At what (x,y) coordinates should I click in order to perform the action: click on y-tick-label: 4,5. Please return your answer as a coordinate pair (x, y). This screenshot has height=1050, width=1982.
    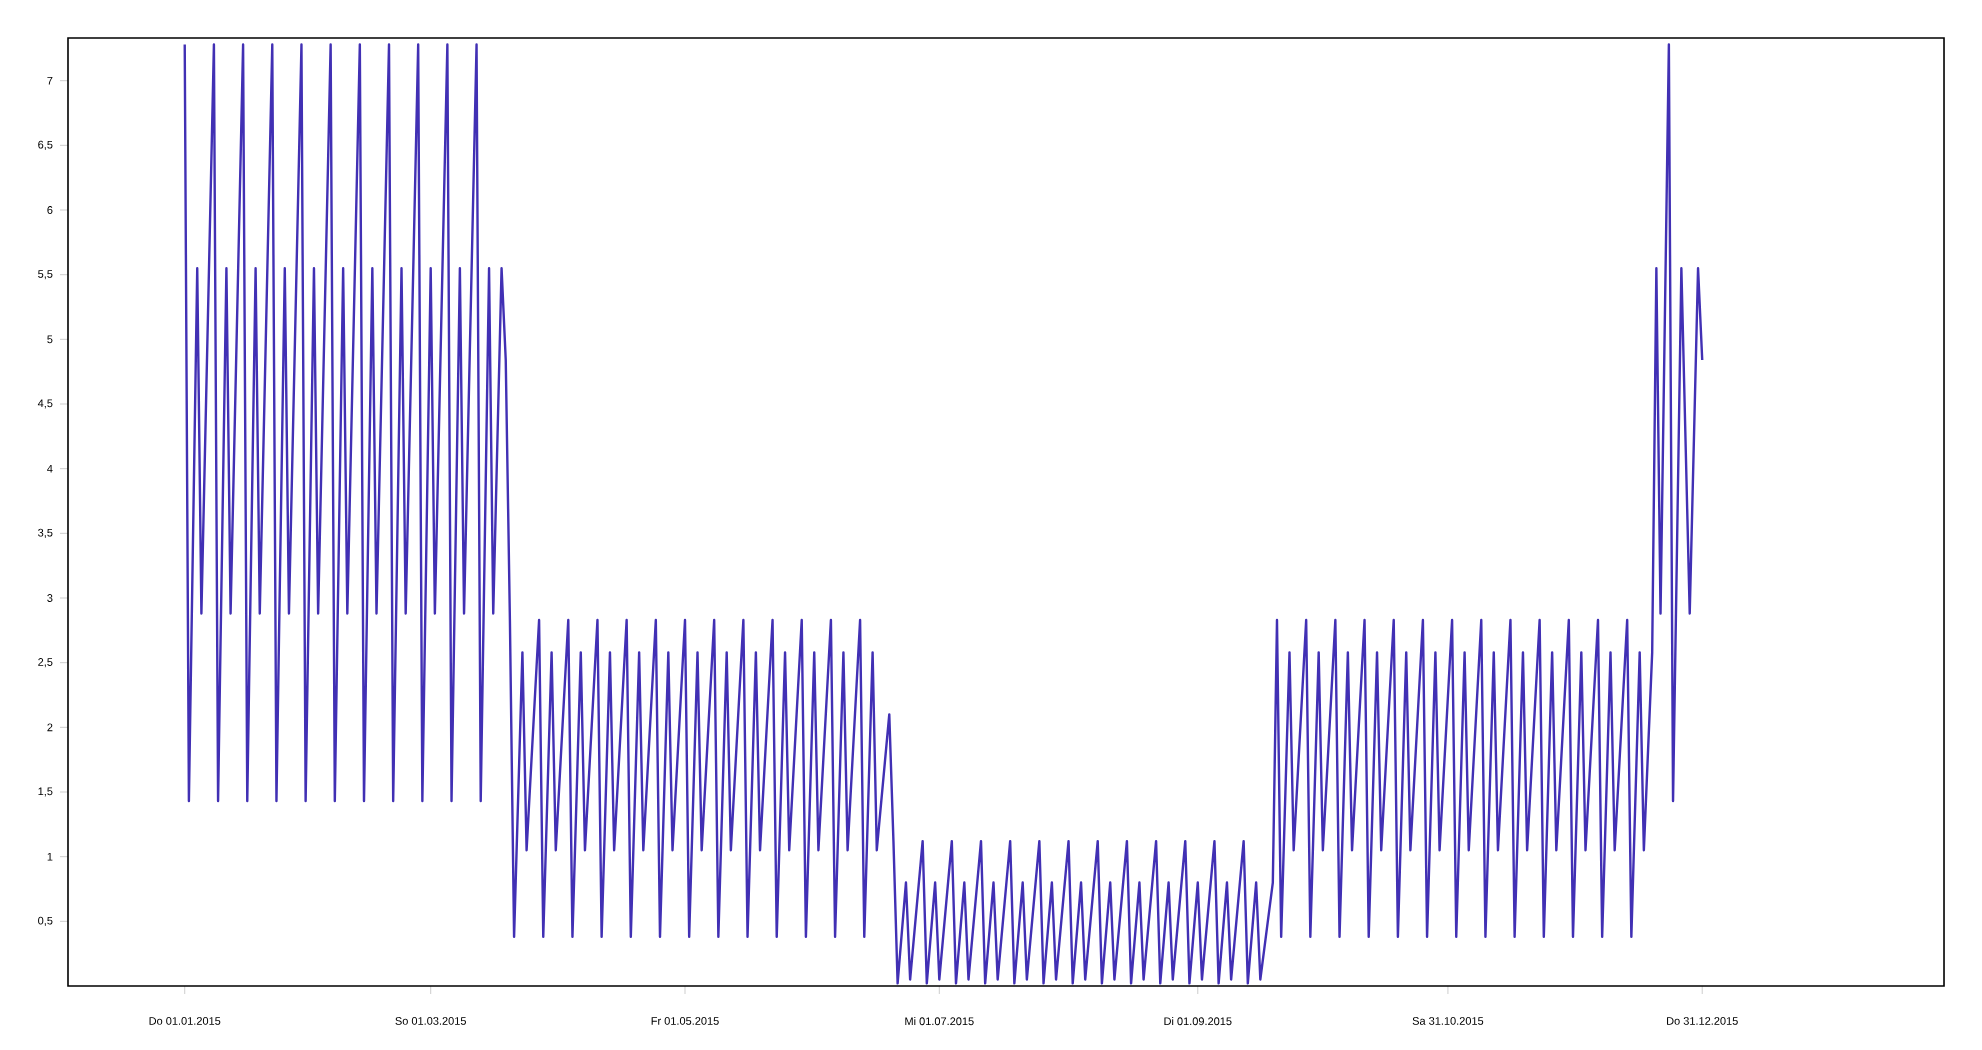
    Looking at the image, I should click on (45, 404).